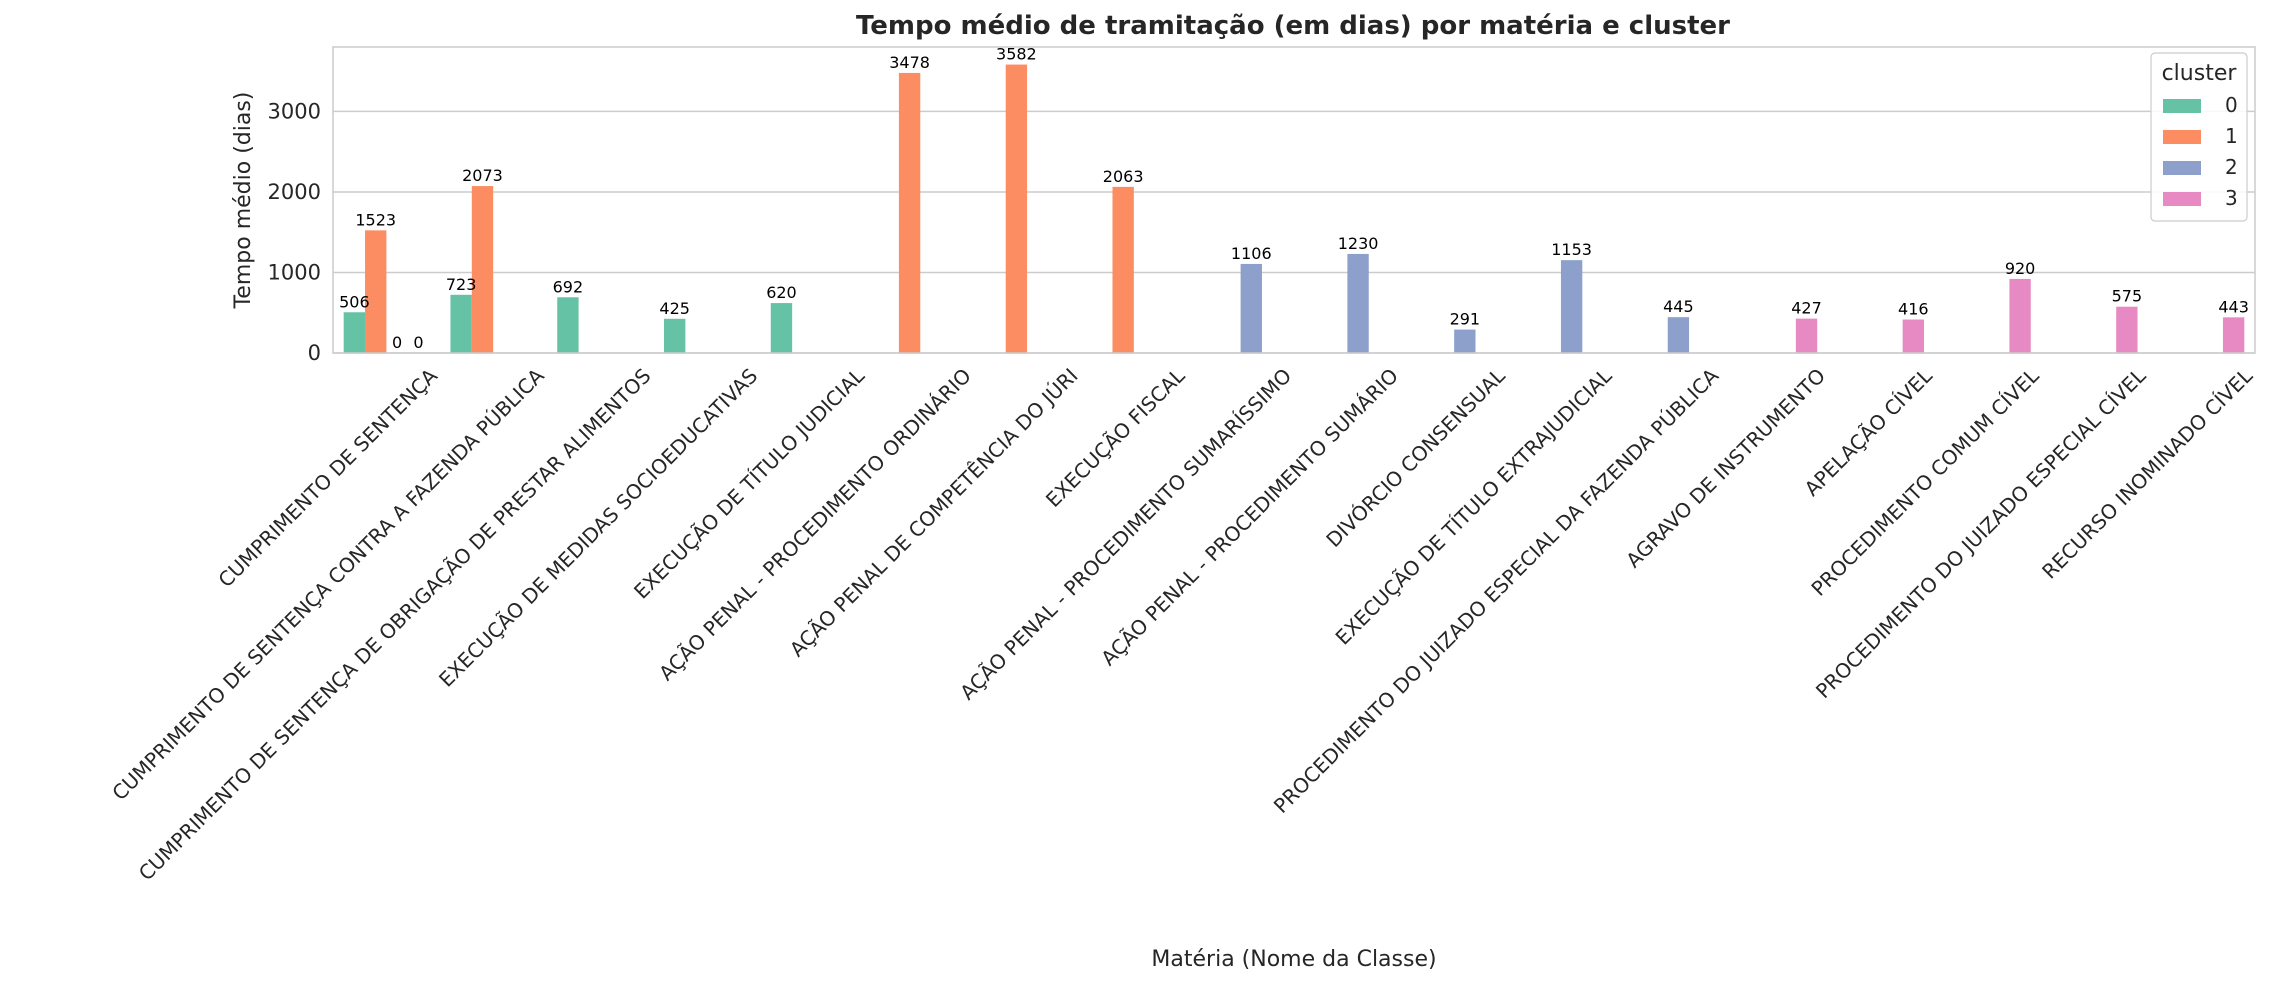 This screenshot has height=984, width=2269. Describe the element at coordinates (1725, 468) in the screenshot. I see `x-tick-label: AGRAVO DE INSTRUMENTO` at that location.